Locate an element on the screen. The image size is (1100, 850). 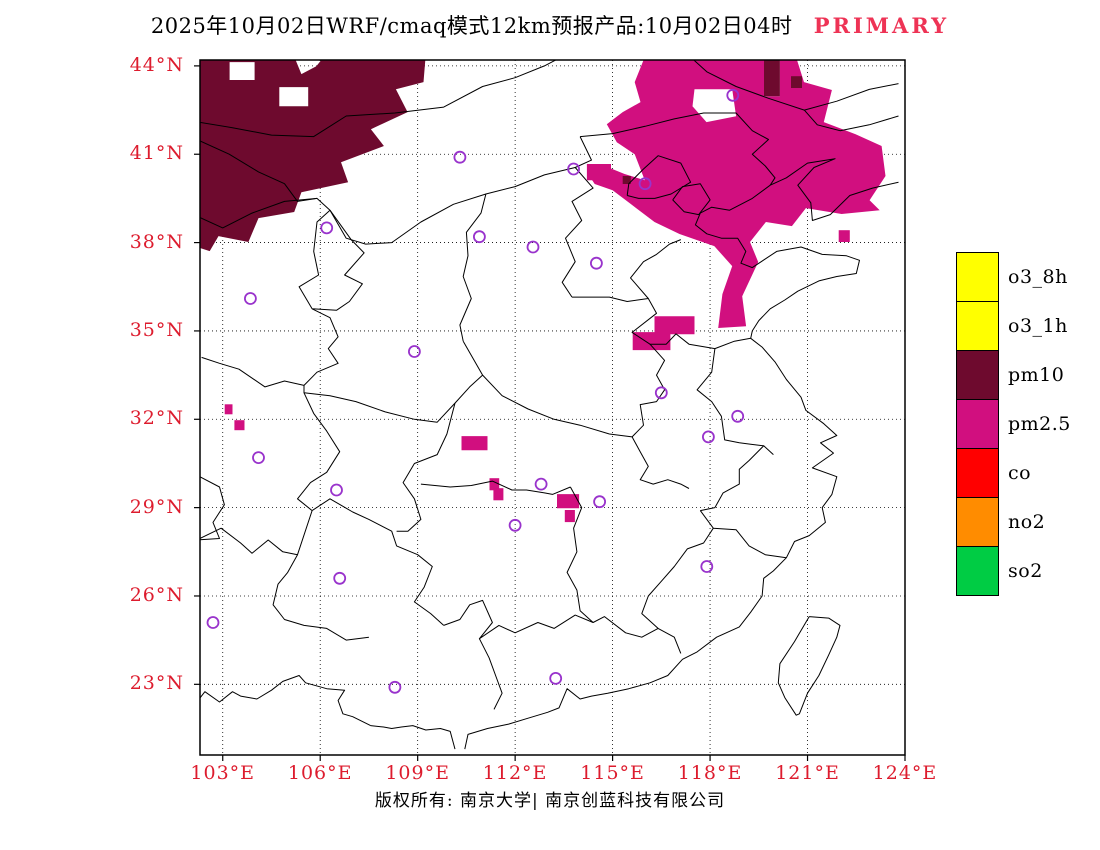
legend-label: o3_8h is located at coordinates (1038, 277).